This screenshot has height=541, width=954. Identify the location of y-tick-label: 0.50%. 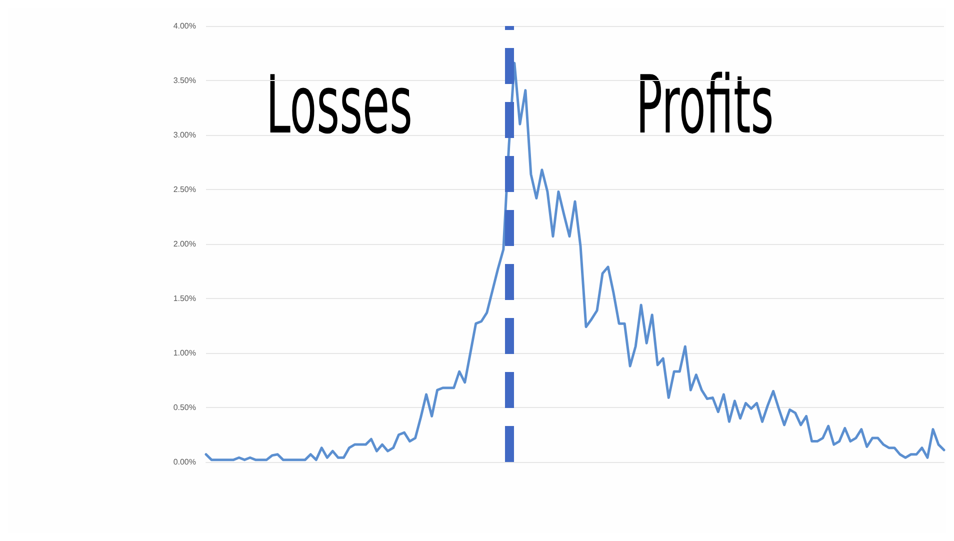
(184, 407).